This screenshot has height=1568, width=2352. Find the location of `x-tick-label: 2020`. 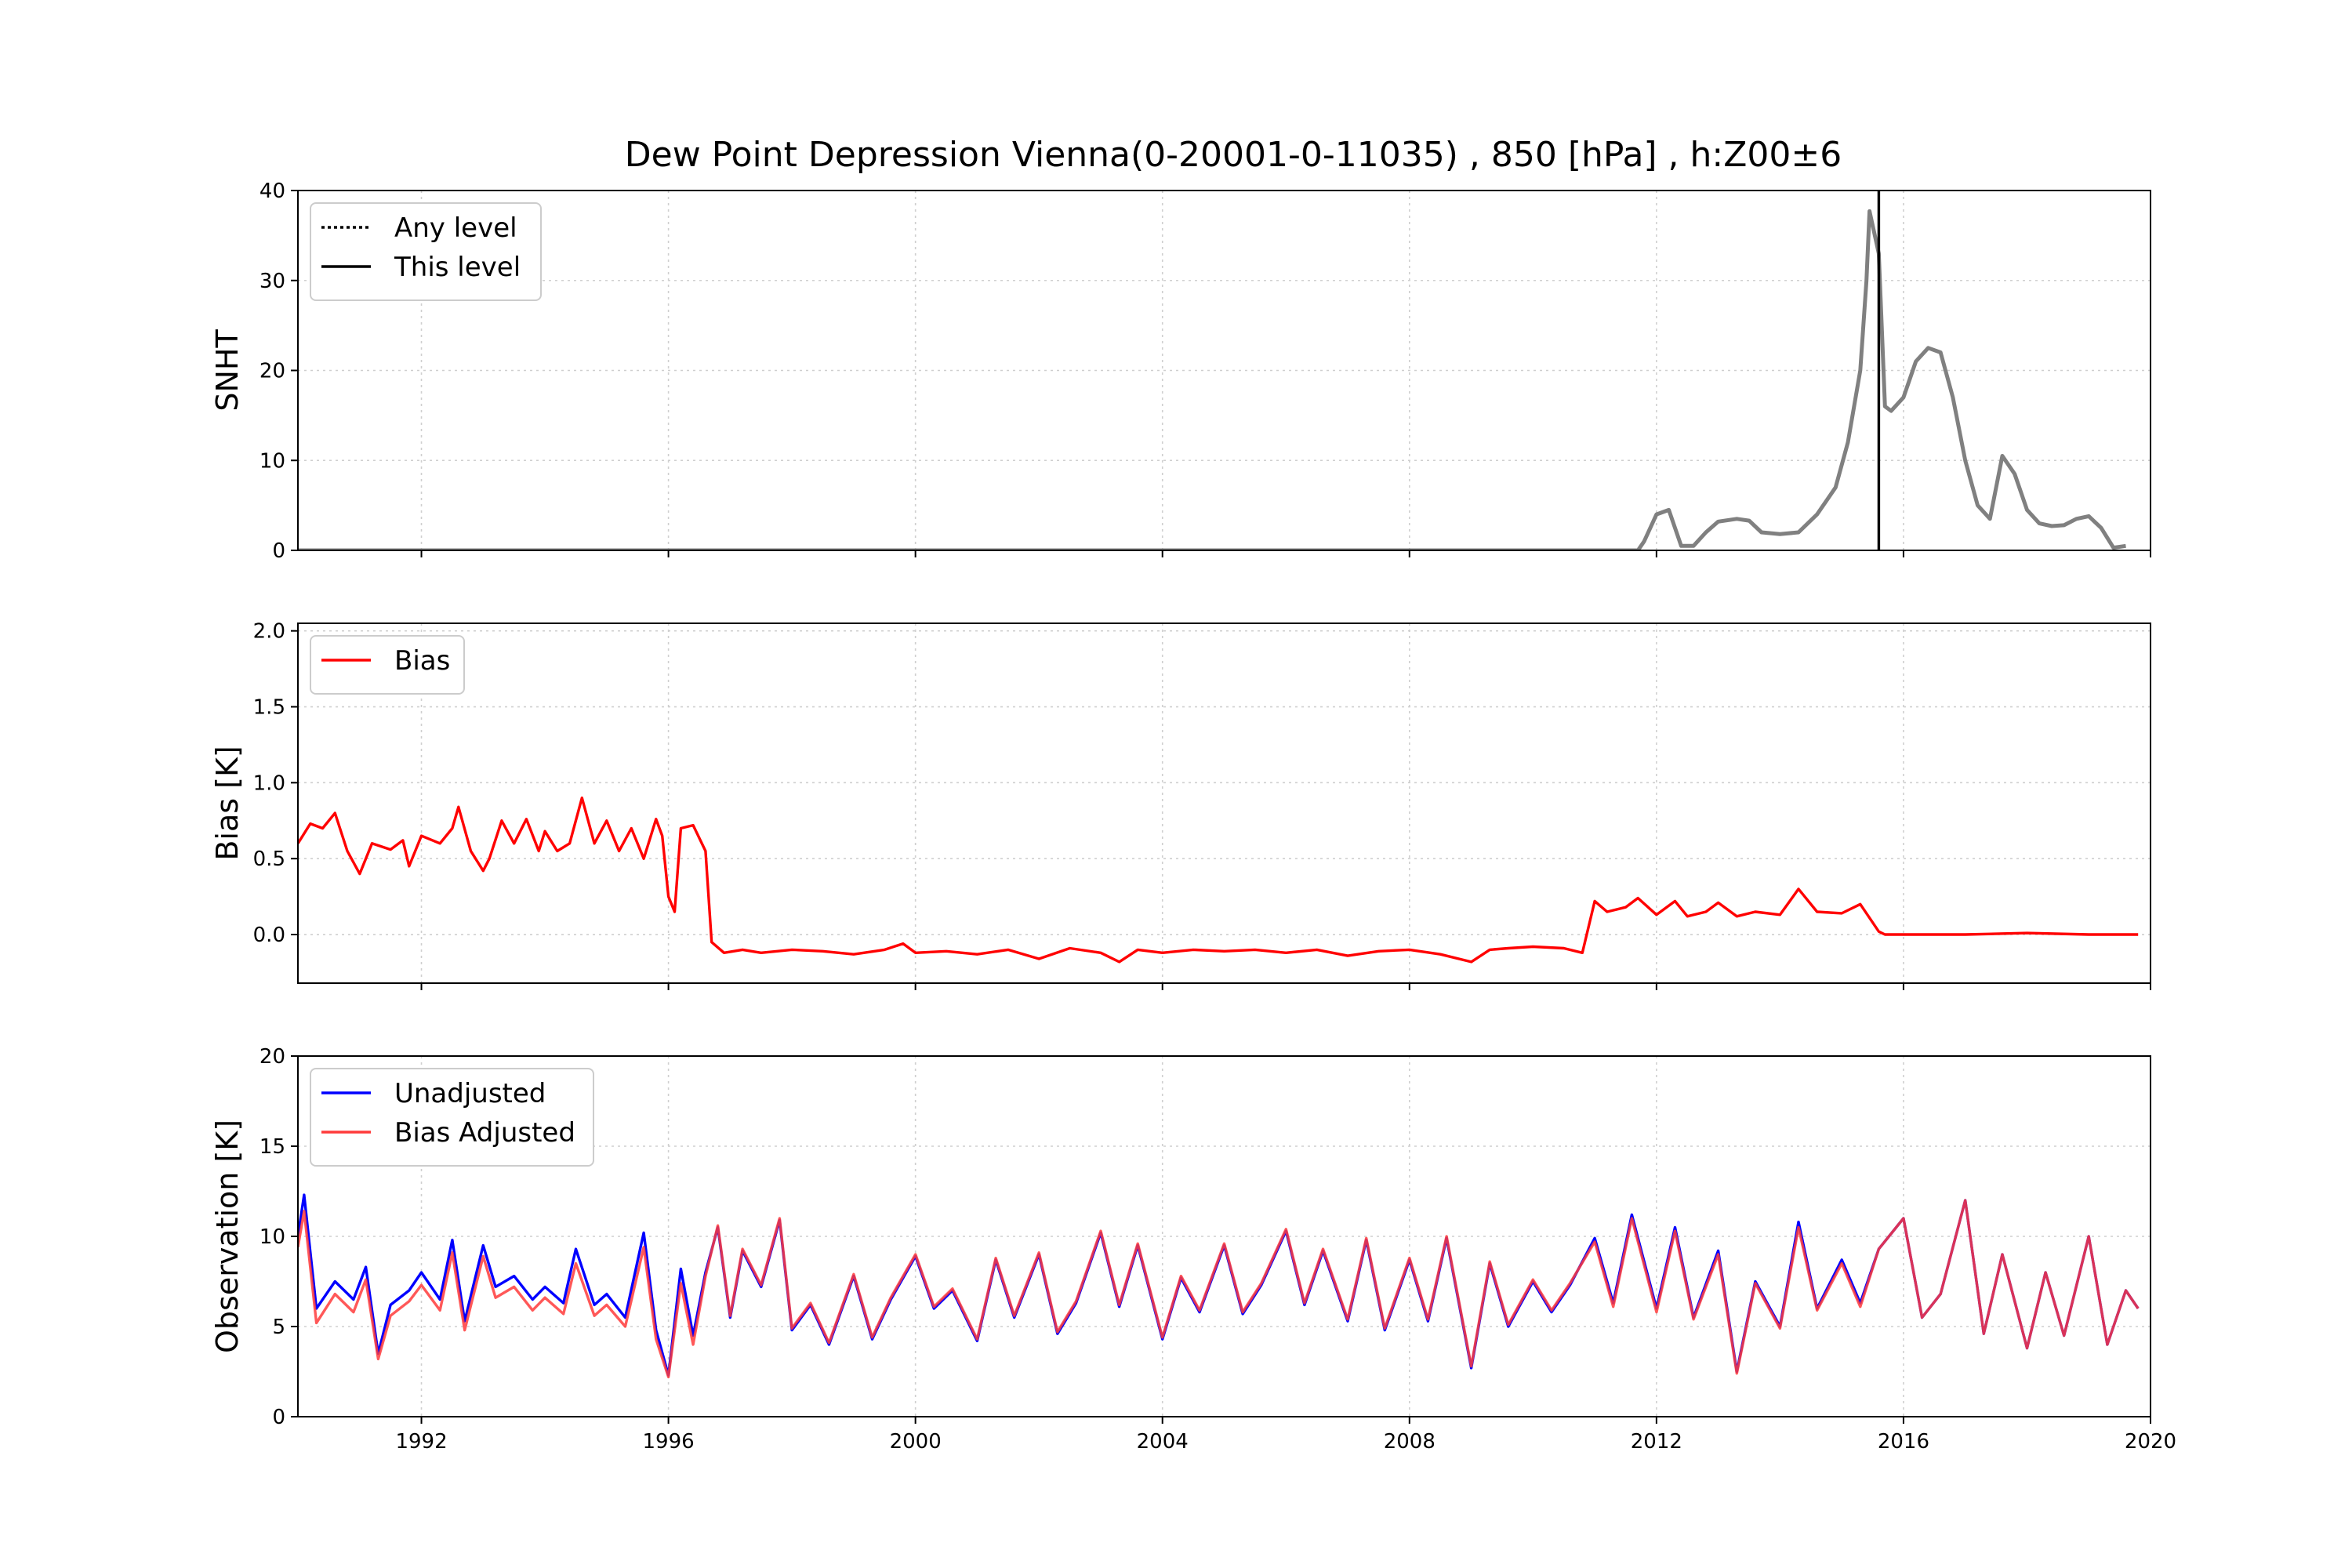

x-tick-label: 2020 is located at coordinates (2150, 1442).